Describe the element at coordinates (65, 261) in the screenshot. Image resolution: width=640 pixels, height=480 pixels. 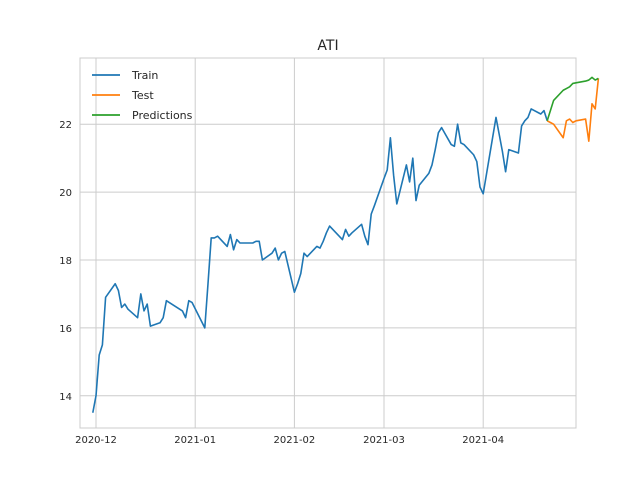
I see `y-tick-label: 18` at that location.